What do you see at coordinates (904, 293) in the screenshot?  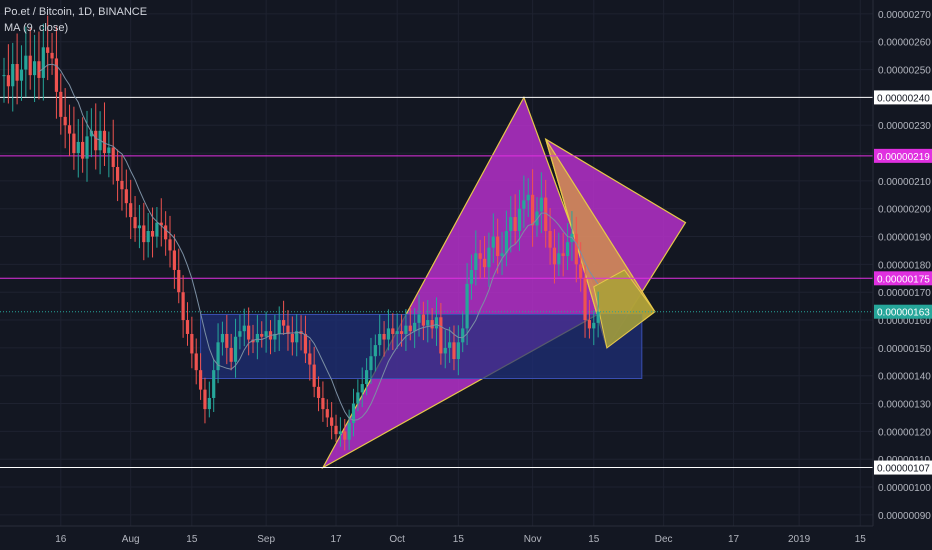 I see `price-tick-label: 0.00000170` at bounding box center [904, 293].